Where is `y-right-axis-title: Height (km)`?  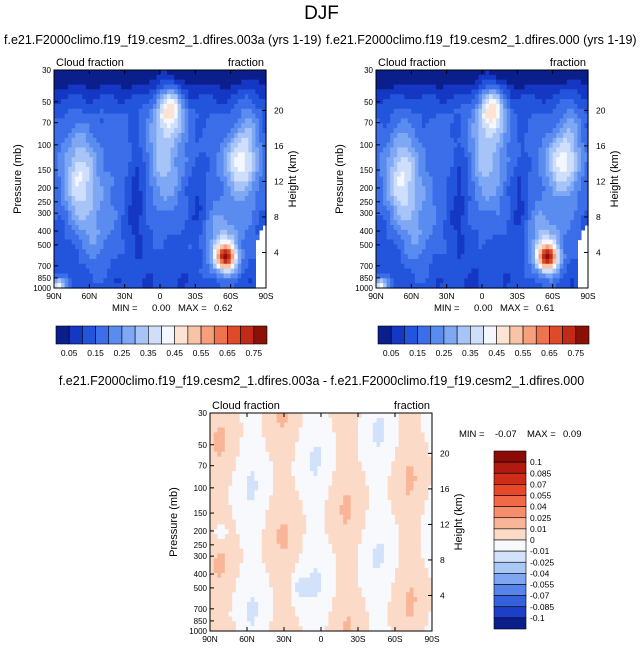
y-right-axis-title: Height (km) is located at coordinates (293, 179).